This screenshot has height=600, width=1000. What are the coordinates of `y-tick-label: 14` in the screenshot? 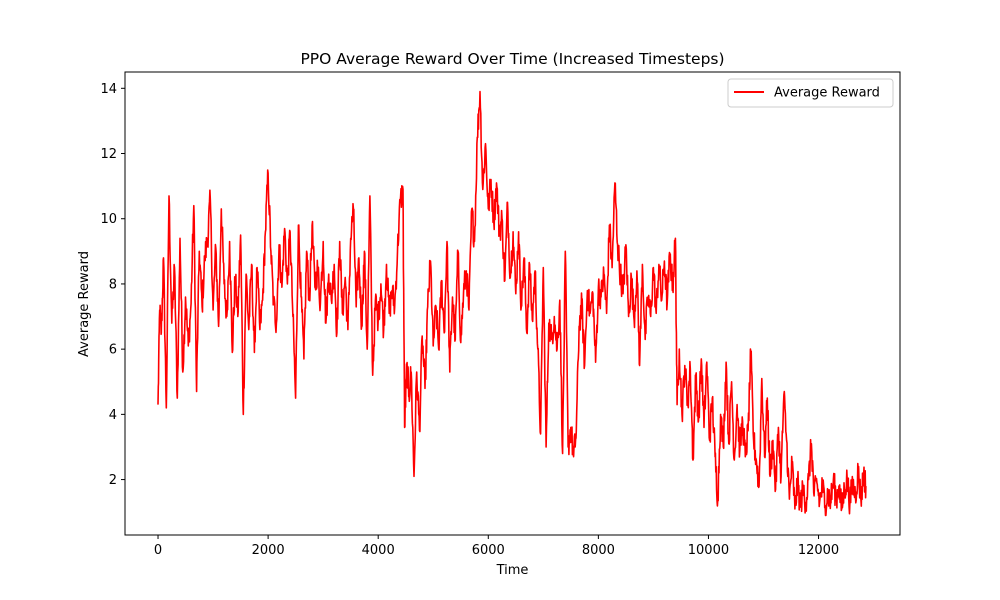 It's located at (108, 89).